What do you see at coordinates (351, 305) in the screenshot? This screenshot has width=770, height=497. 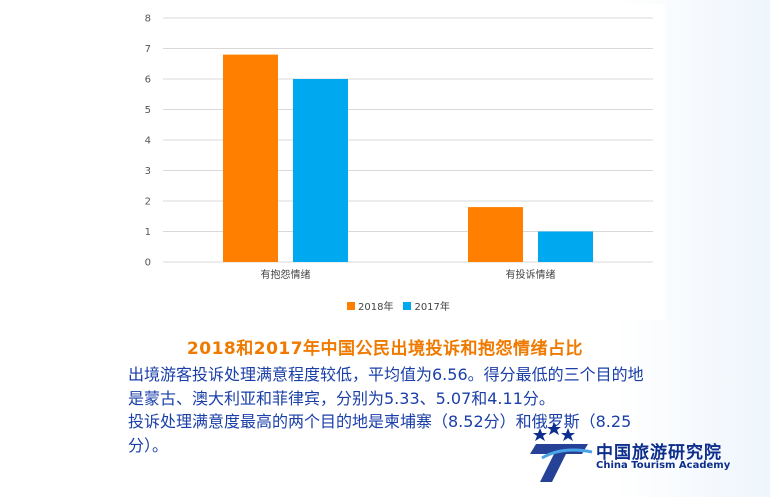 I see `legend-swatch-2018` at bounding box center [351, 305].